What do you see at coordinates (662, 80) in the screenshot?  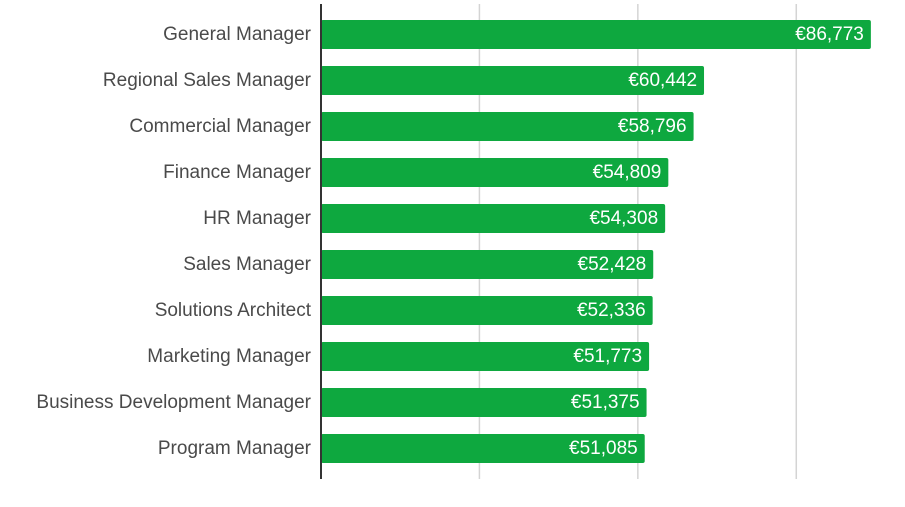 I see `value-label: €60,442` at bounding box center [662, 80].